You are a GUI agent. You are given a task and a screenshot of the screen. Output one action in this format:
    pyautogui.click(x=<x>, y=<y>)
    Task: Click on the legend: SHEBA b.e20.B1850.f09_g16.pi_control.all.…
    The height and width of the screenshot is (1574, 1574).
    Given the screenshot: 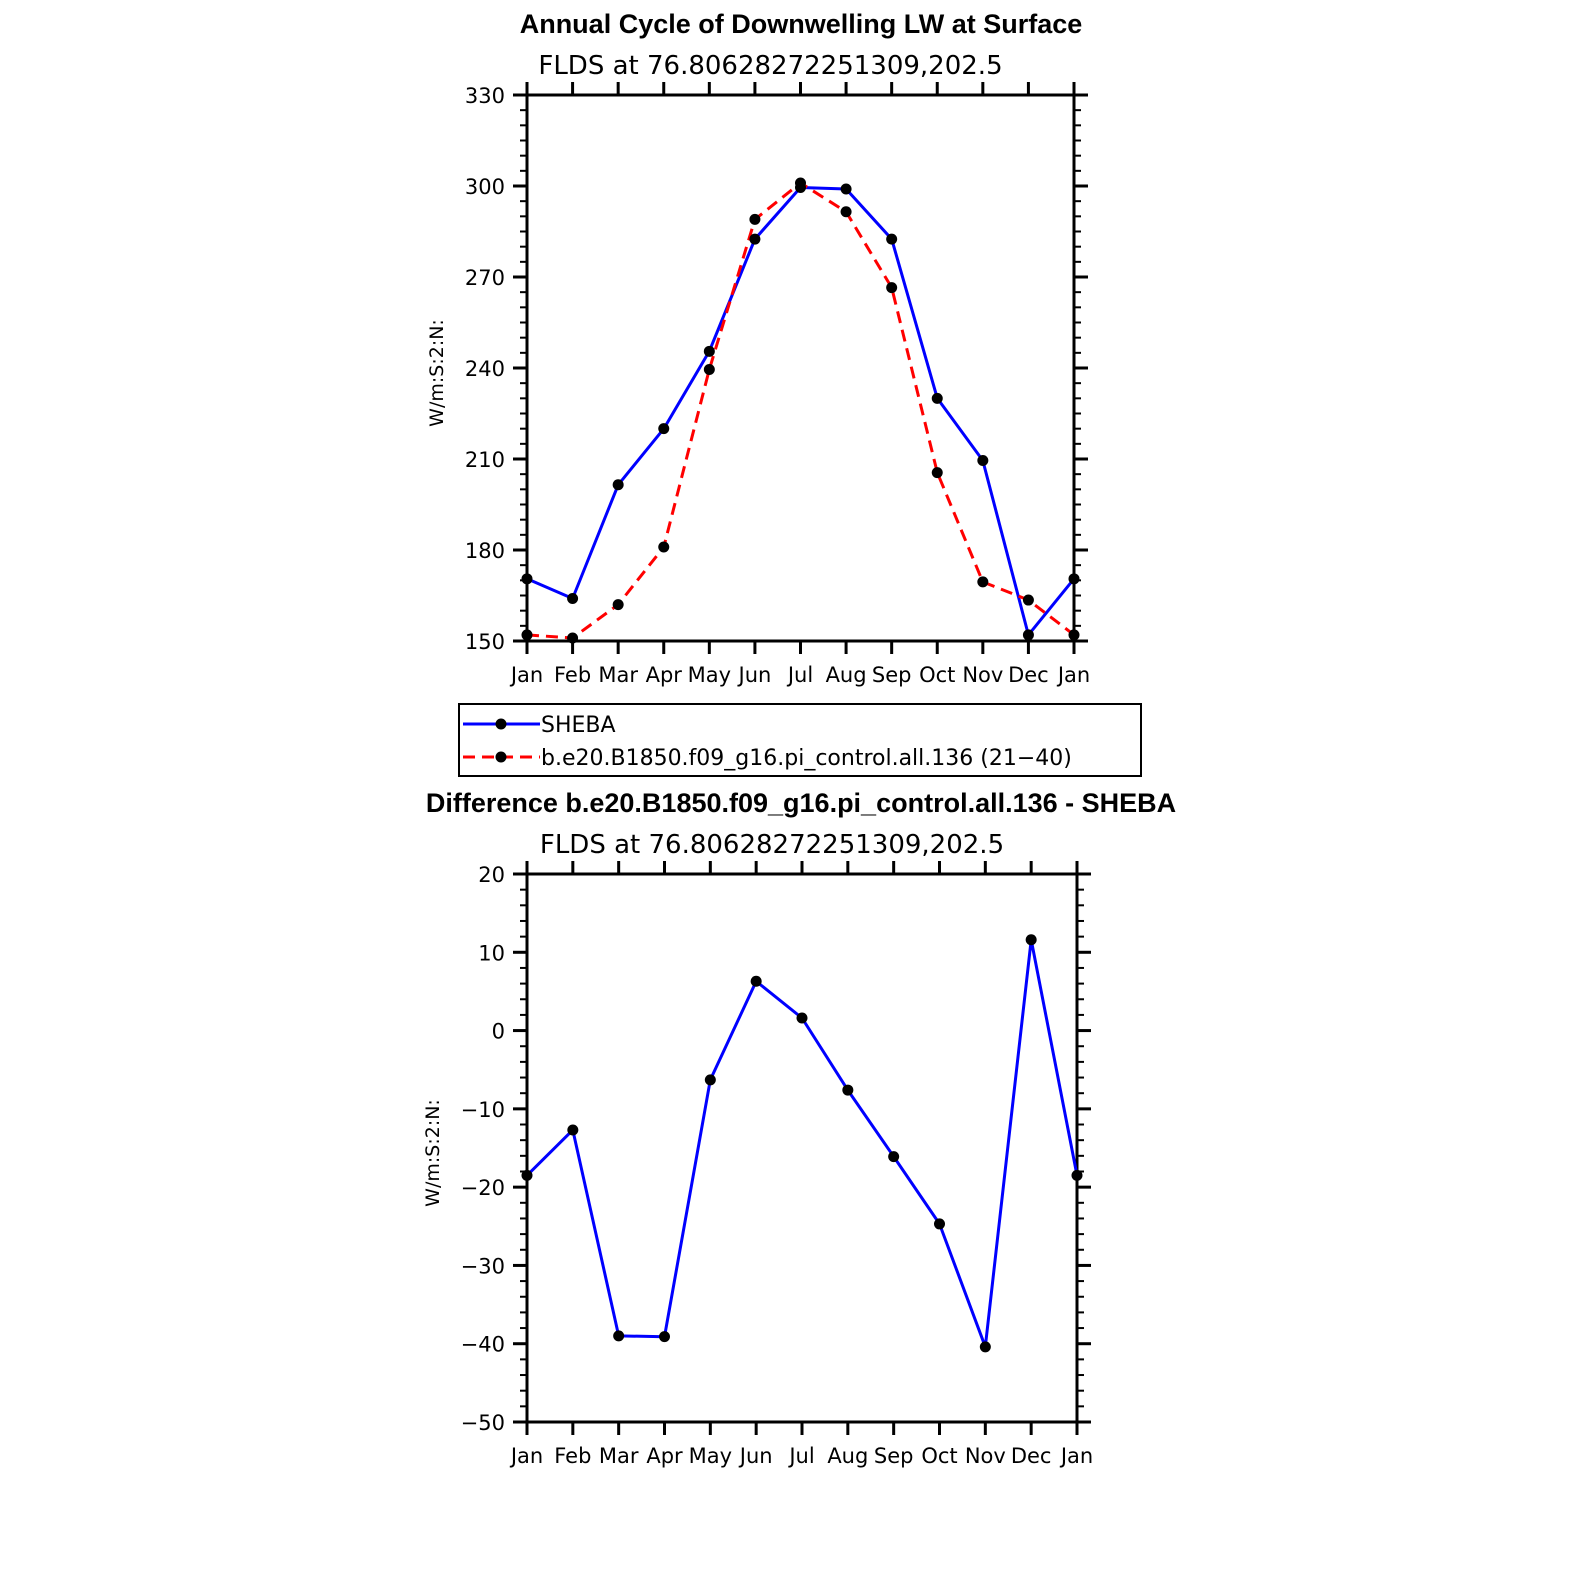 What is the action you would take?
    pyautogui.click(x=800, y=740)
    